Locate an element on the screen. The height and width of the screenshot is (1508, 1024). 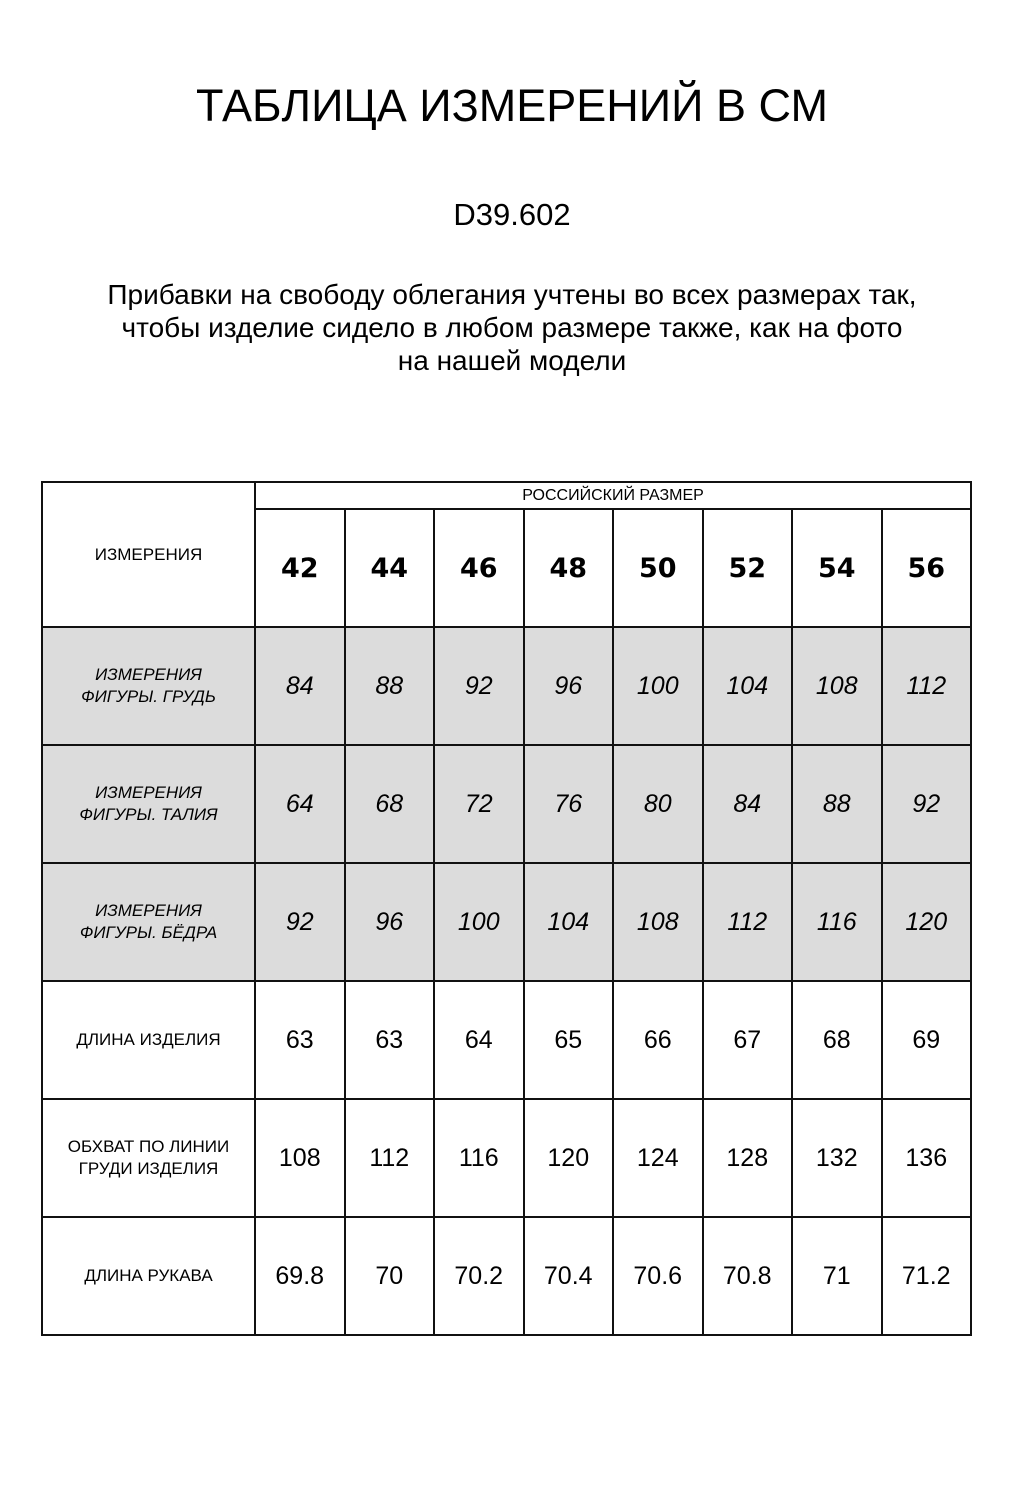
header-row-sizes: 42 44 46 48 50 52 54 56 is located at coordinates (507, 568).